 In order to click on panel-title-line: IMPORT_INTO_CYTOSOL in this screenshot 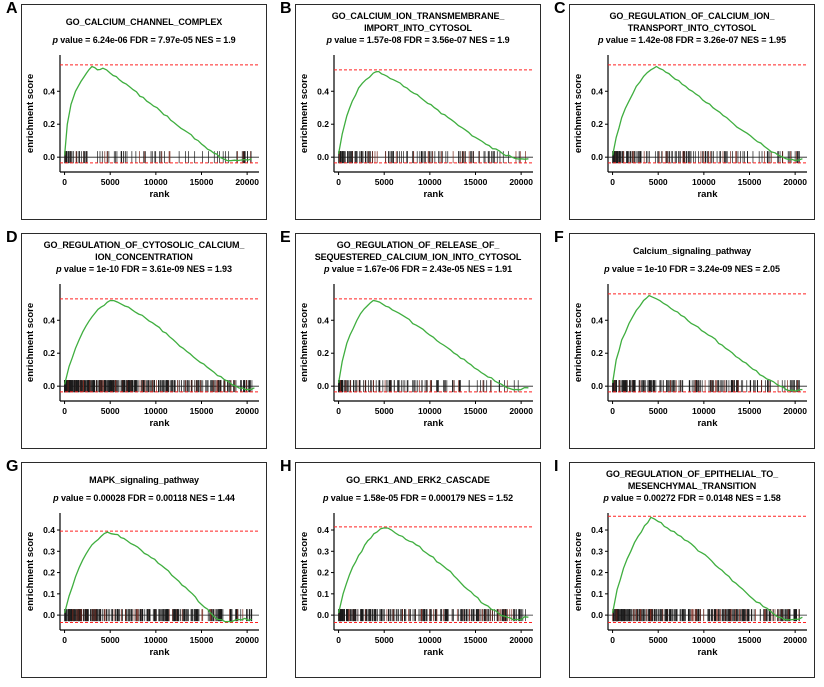, I will do `click(418, 28)`.